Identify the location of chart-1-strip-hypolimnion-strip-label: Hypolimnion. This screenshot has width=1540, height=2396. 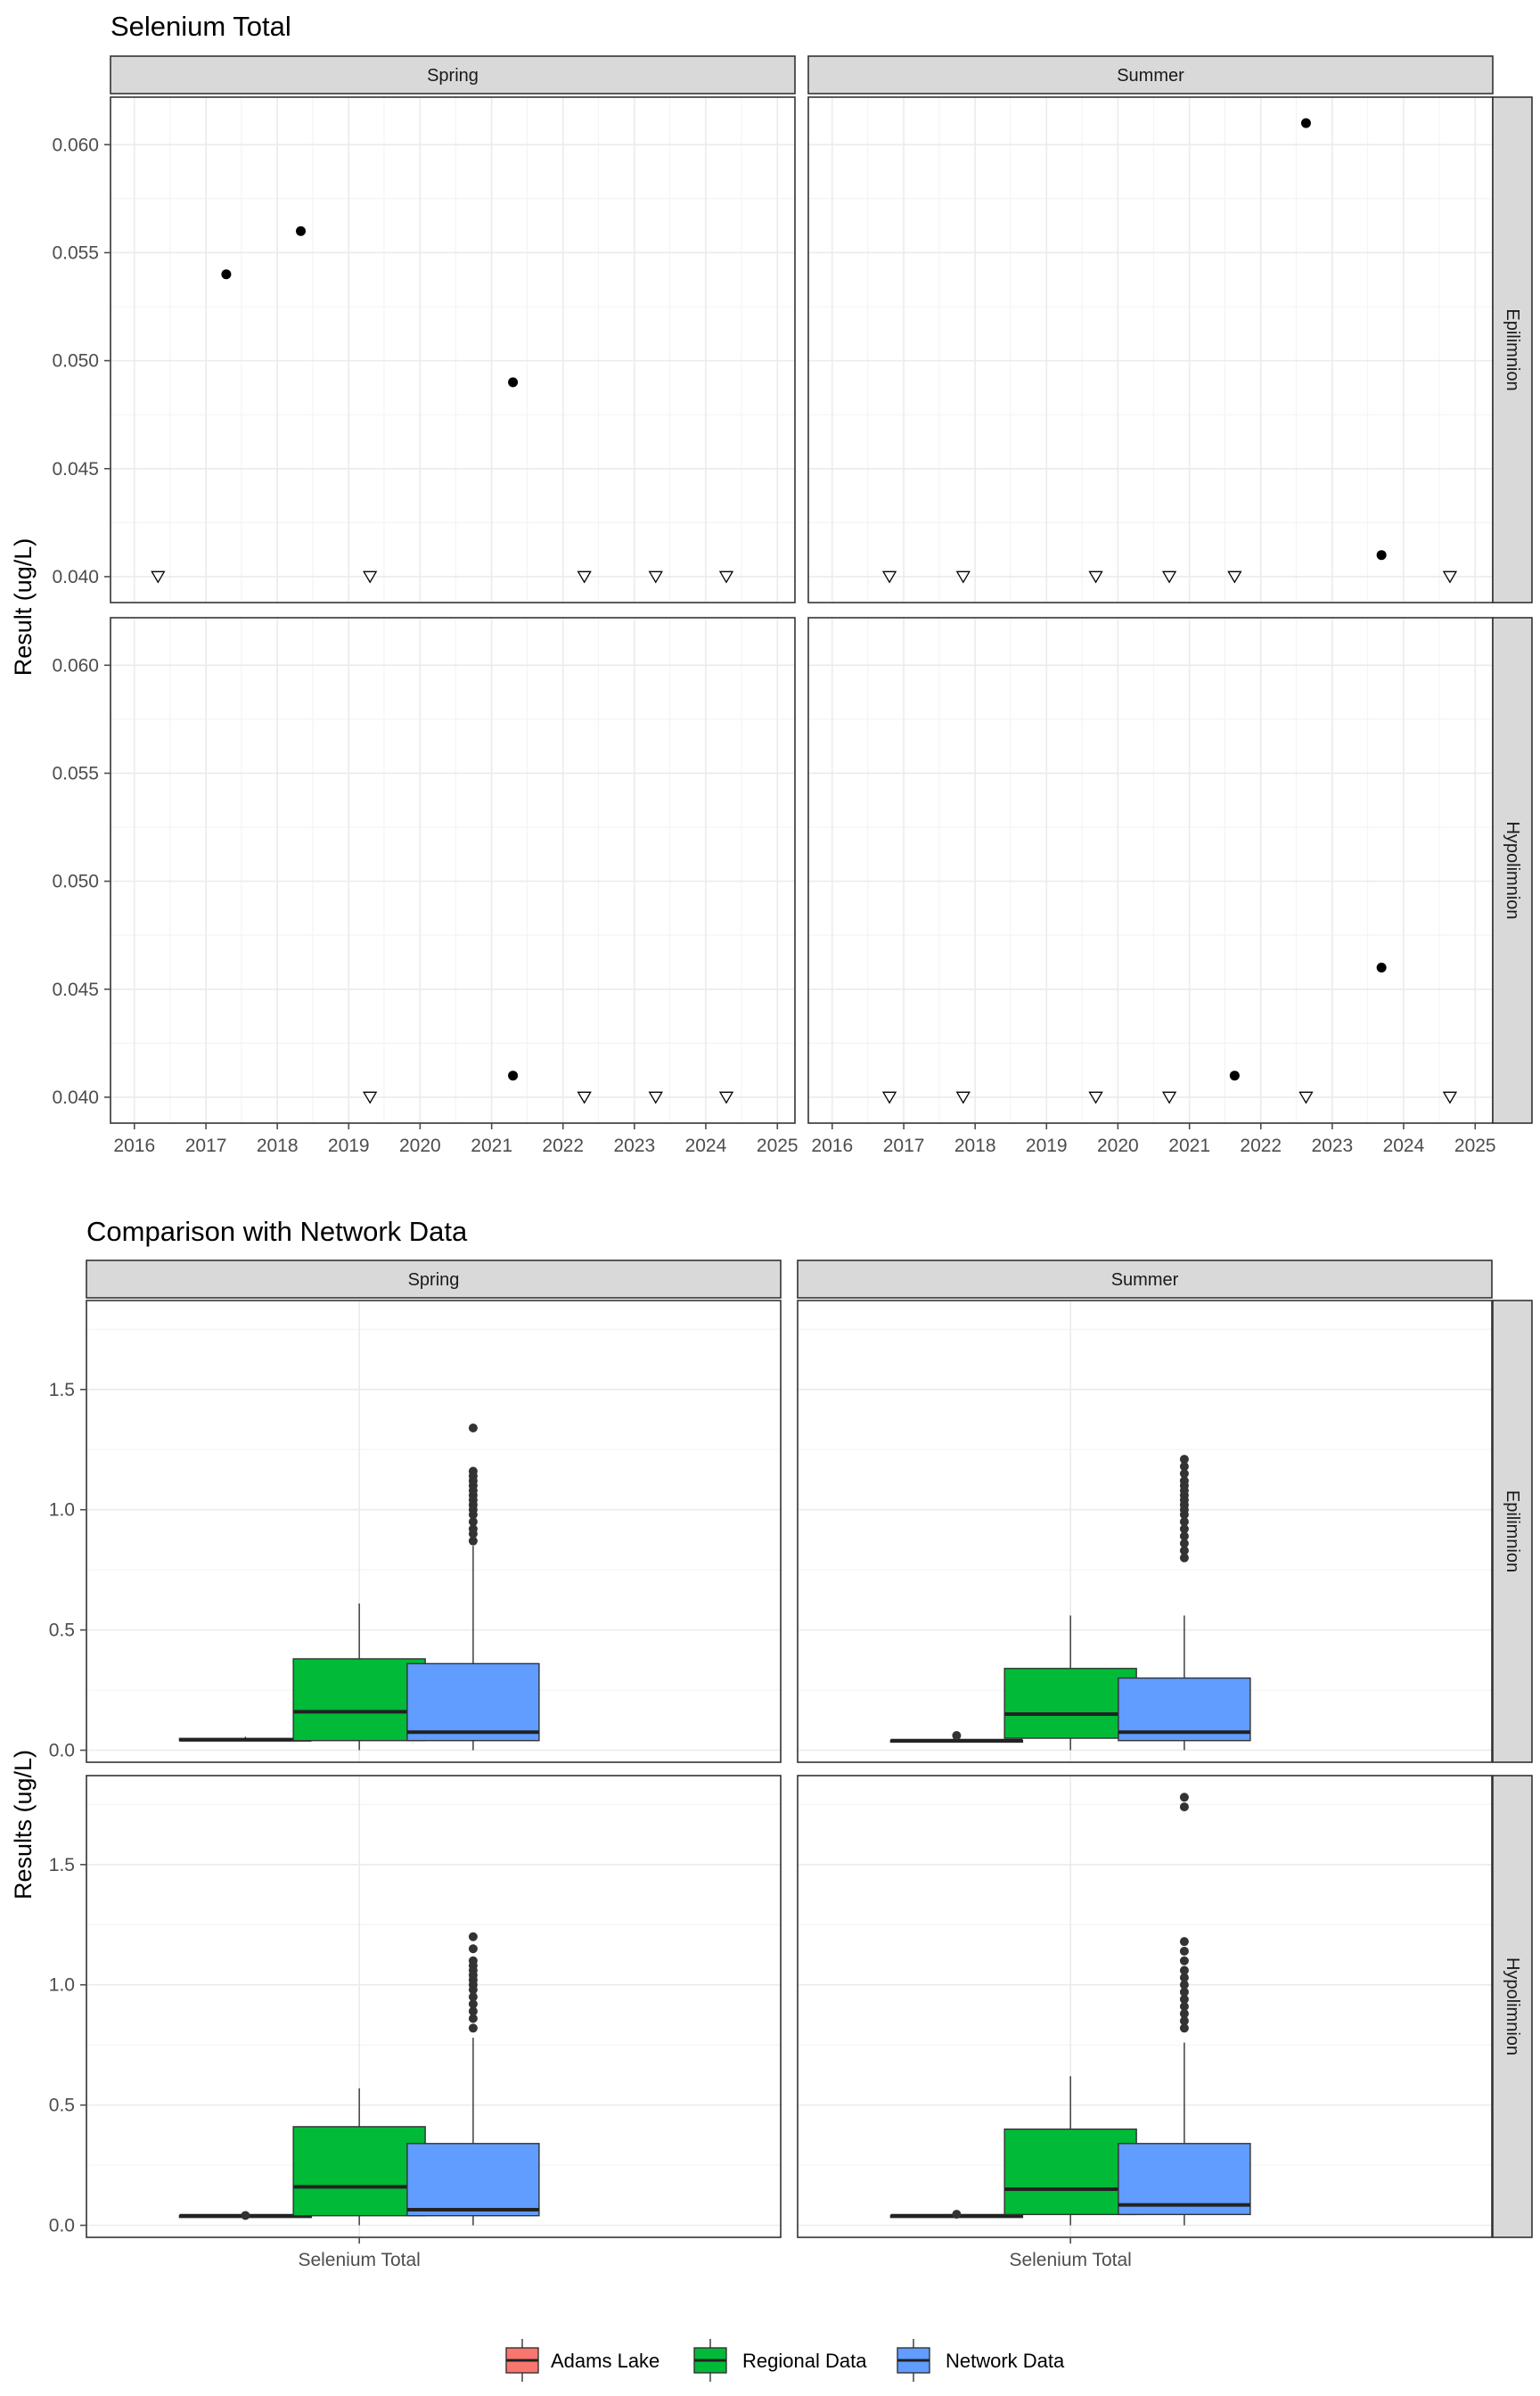
(1512, 870).